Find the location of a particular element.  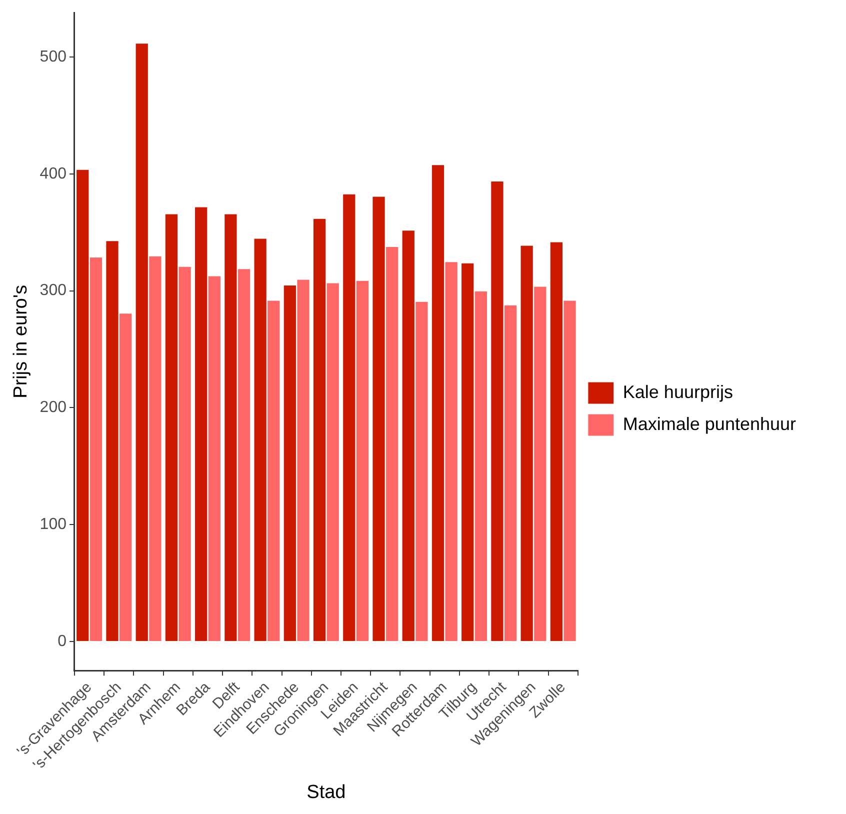

y-tick-label: 500 is located at coordinates (53, 57).